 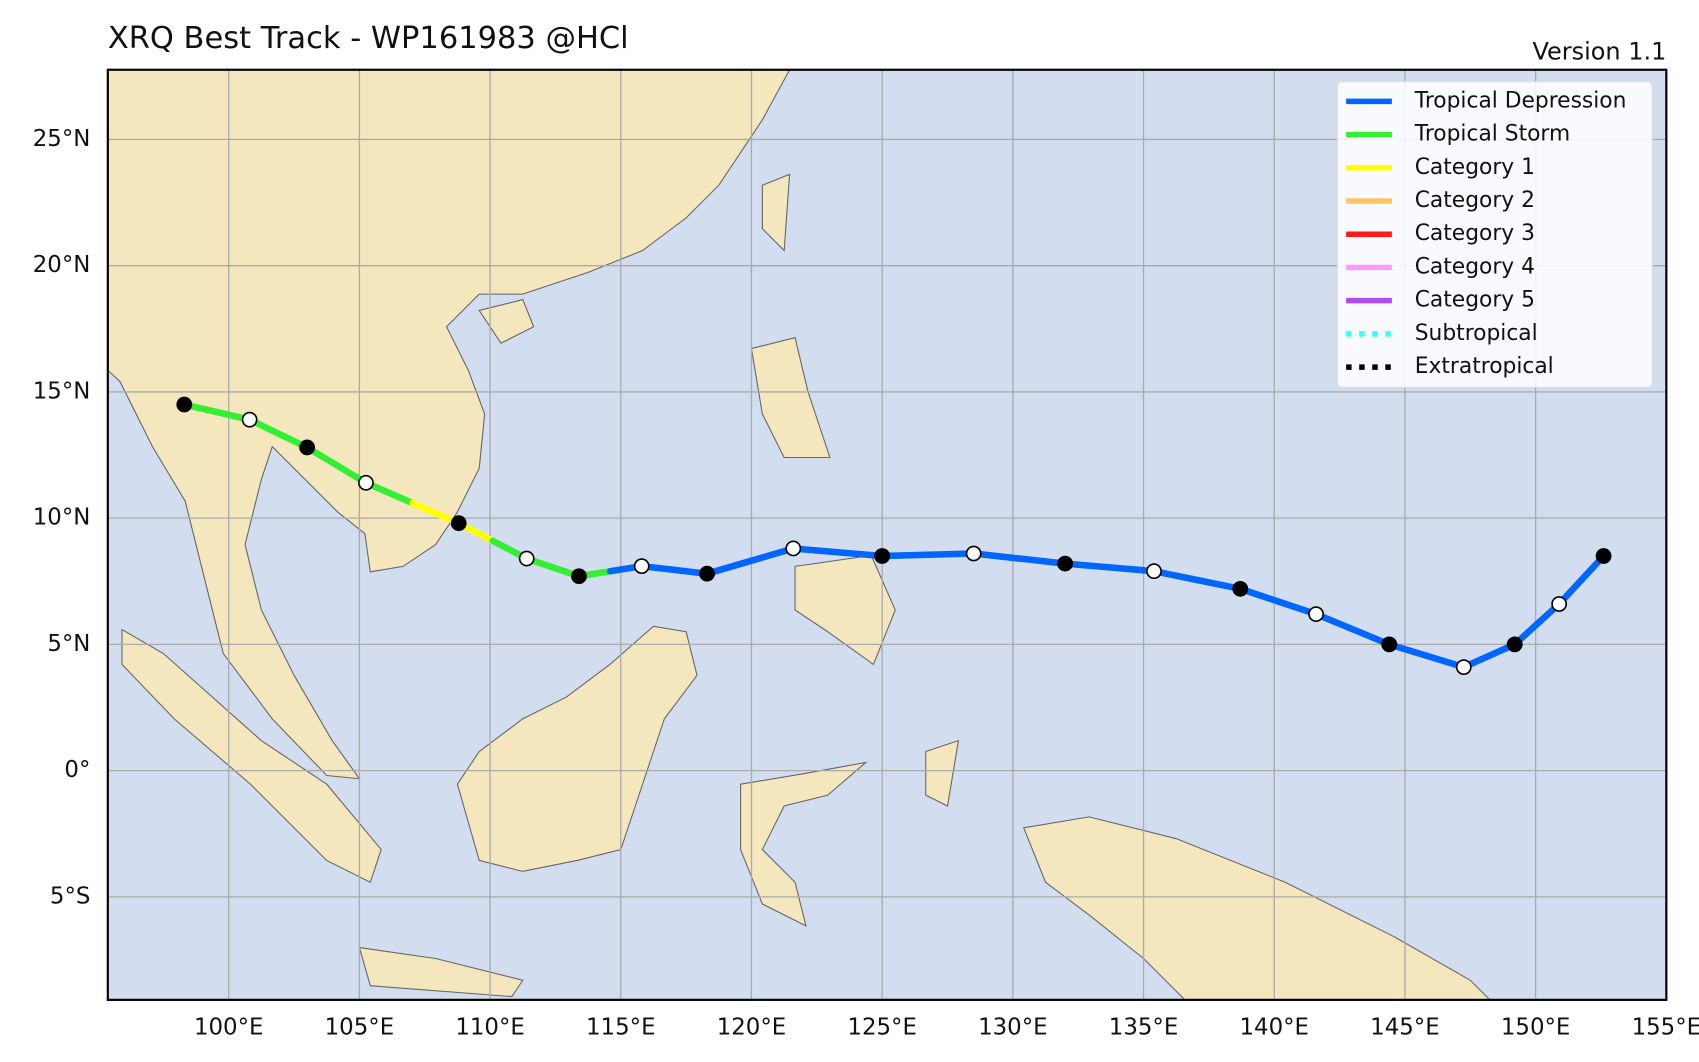 What do you see at coordinates (229, 1028) in the screenshot?
I see `x-tick-label: 100°E` at bounding box center [229, 1028].